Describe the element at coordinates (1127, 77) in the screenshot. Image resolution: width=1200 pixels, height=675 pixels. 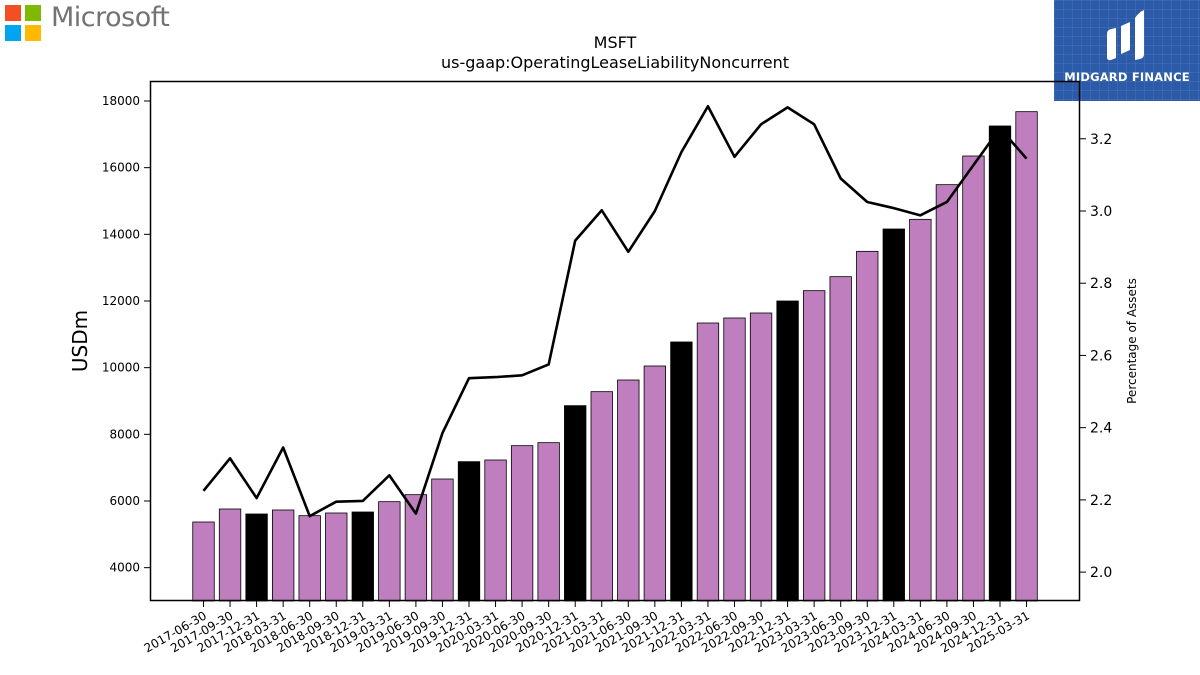
I see `publisher-name: MIDGARD FINANCE` at that location.